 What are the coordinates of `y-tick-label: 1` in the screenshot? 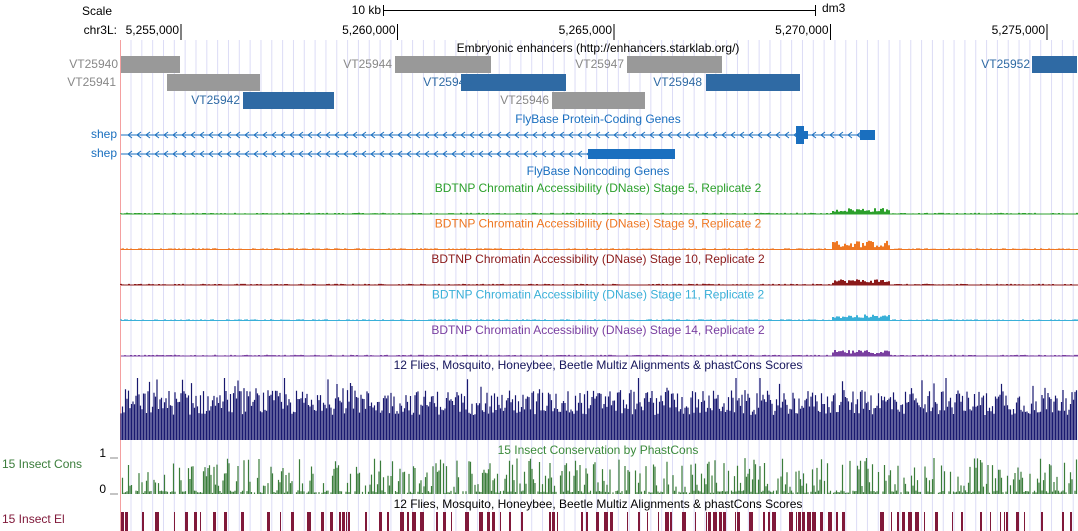 It's located at (102, 453).